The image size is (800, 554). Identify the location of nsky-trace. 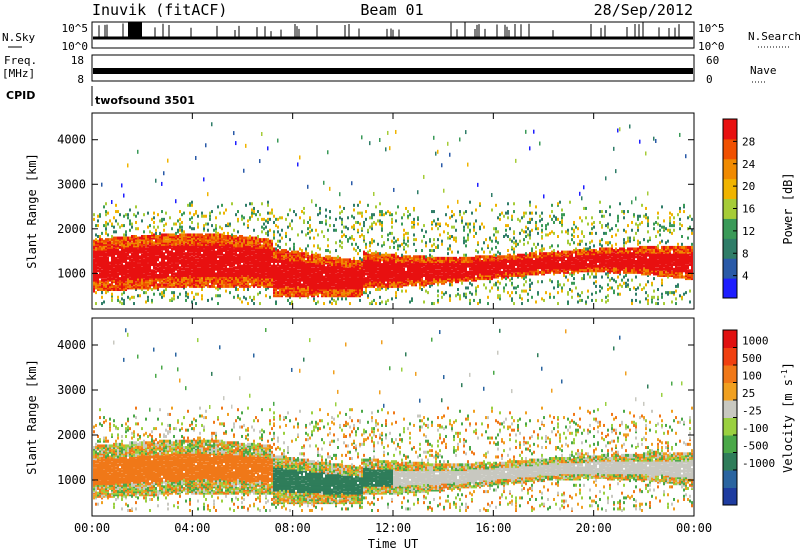
(393, 31).